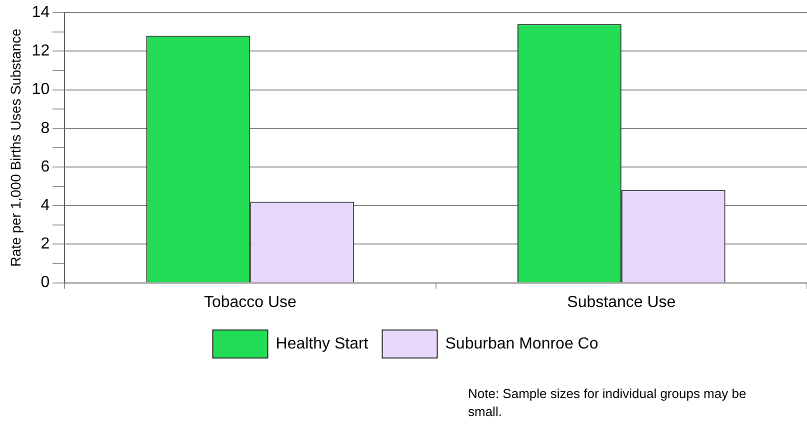  Describe the element at coordinates (621, 302) in the screenshot. I see `x-tick-label: Substance Use` at that location.